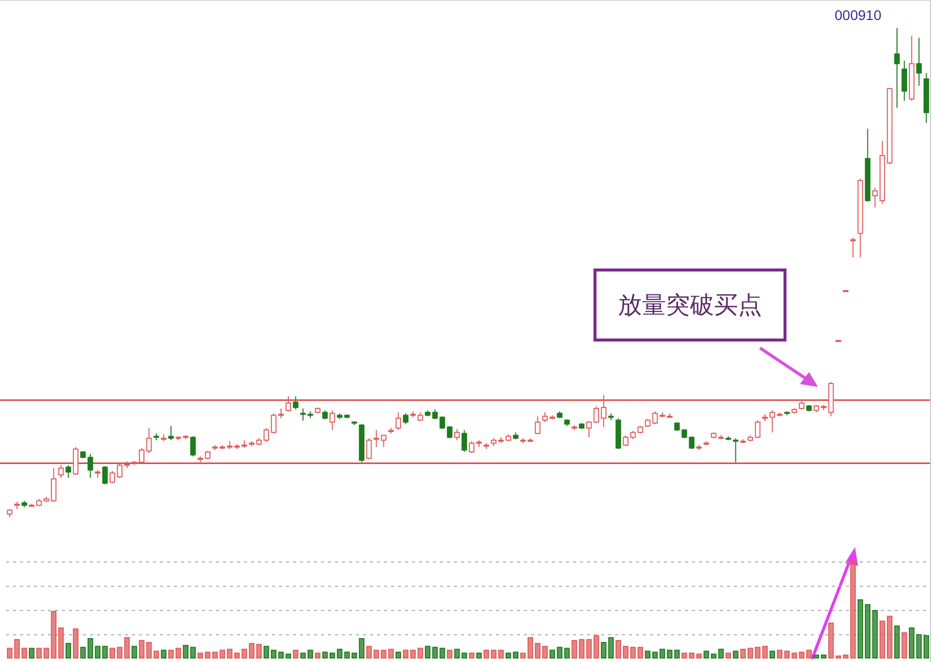 The width and height of the screenshot is (934, 662). What do you see at coordinates (690, 305) in the screenshot?
I see `annotation: 放量突破买点` at bounding box center [690, 305].